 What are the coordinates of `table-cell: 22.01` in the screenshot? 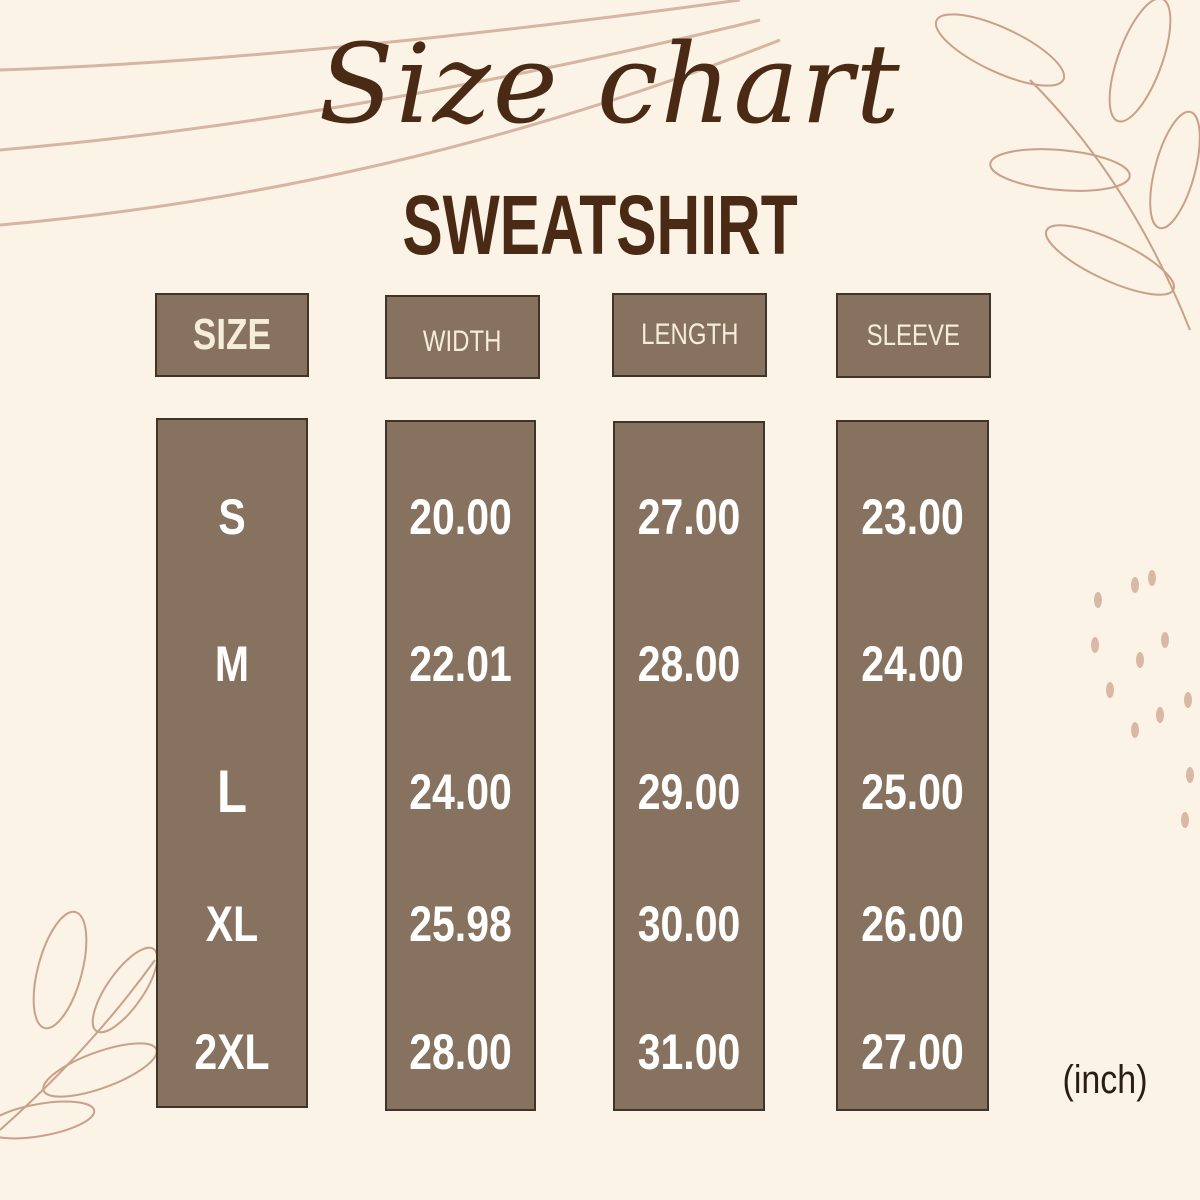 It's located at (460, 664).